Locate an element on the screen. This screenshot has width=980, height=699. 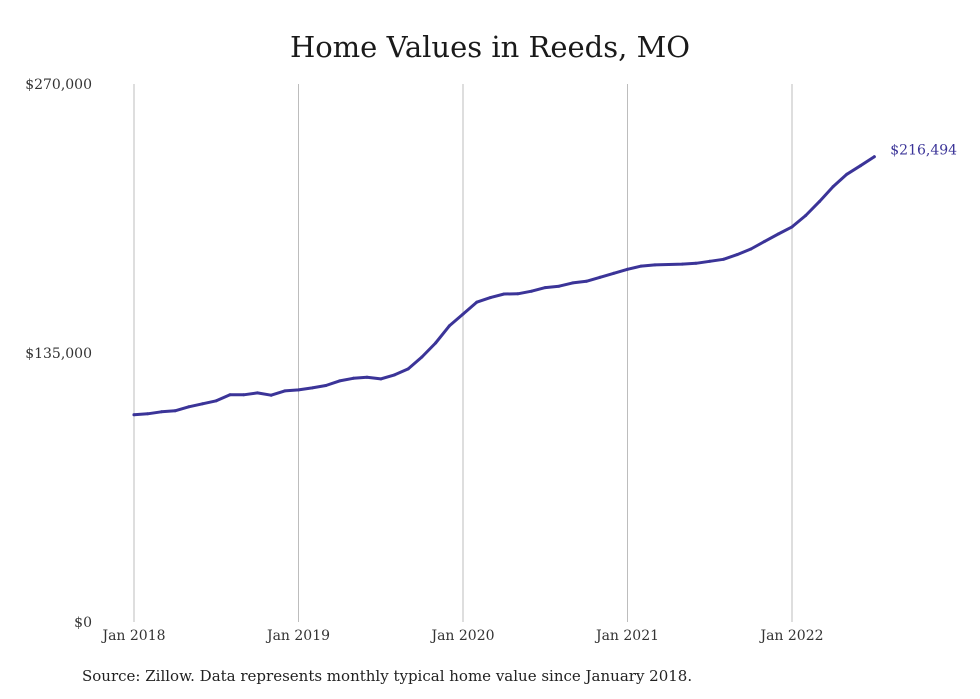
y-tick-label-2: $270,000 is located at coordinates (58, 85).